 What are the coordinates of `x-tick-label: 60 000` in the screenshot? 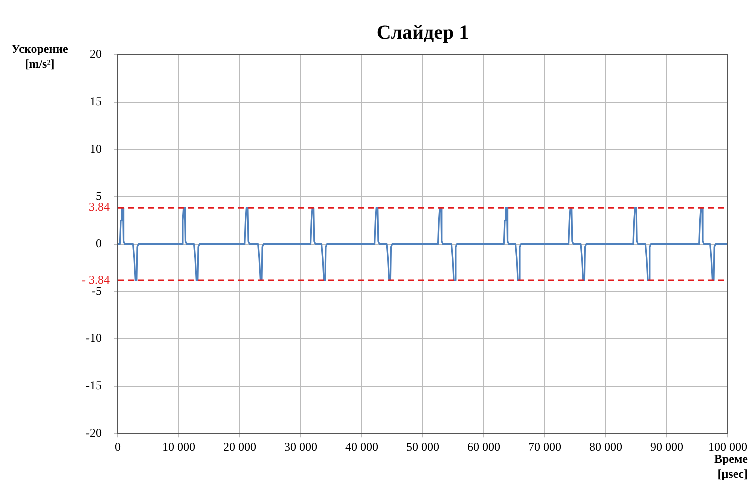 It's located at (484, 447).